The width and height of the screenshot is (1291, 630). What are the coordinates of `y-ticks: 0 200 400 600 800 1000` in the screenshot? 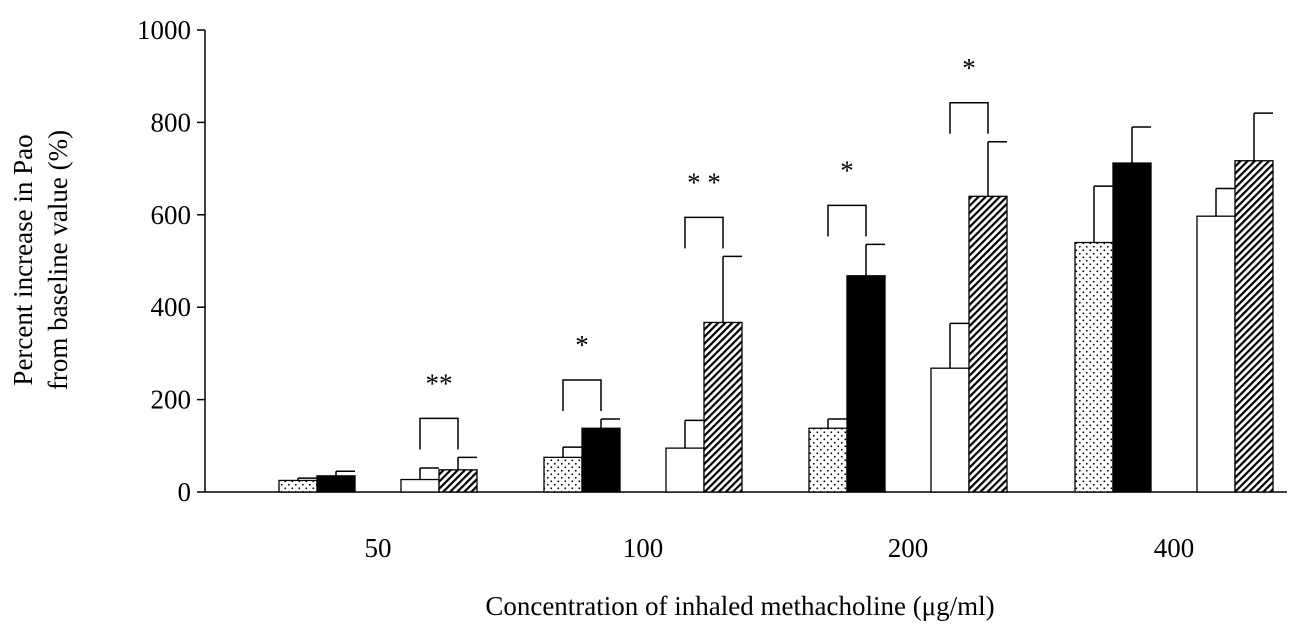 It's located at (171, 261).